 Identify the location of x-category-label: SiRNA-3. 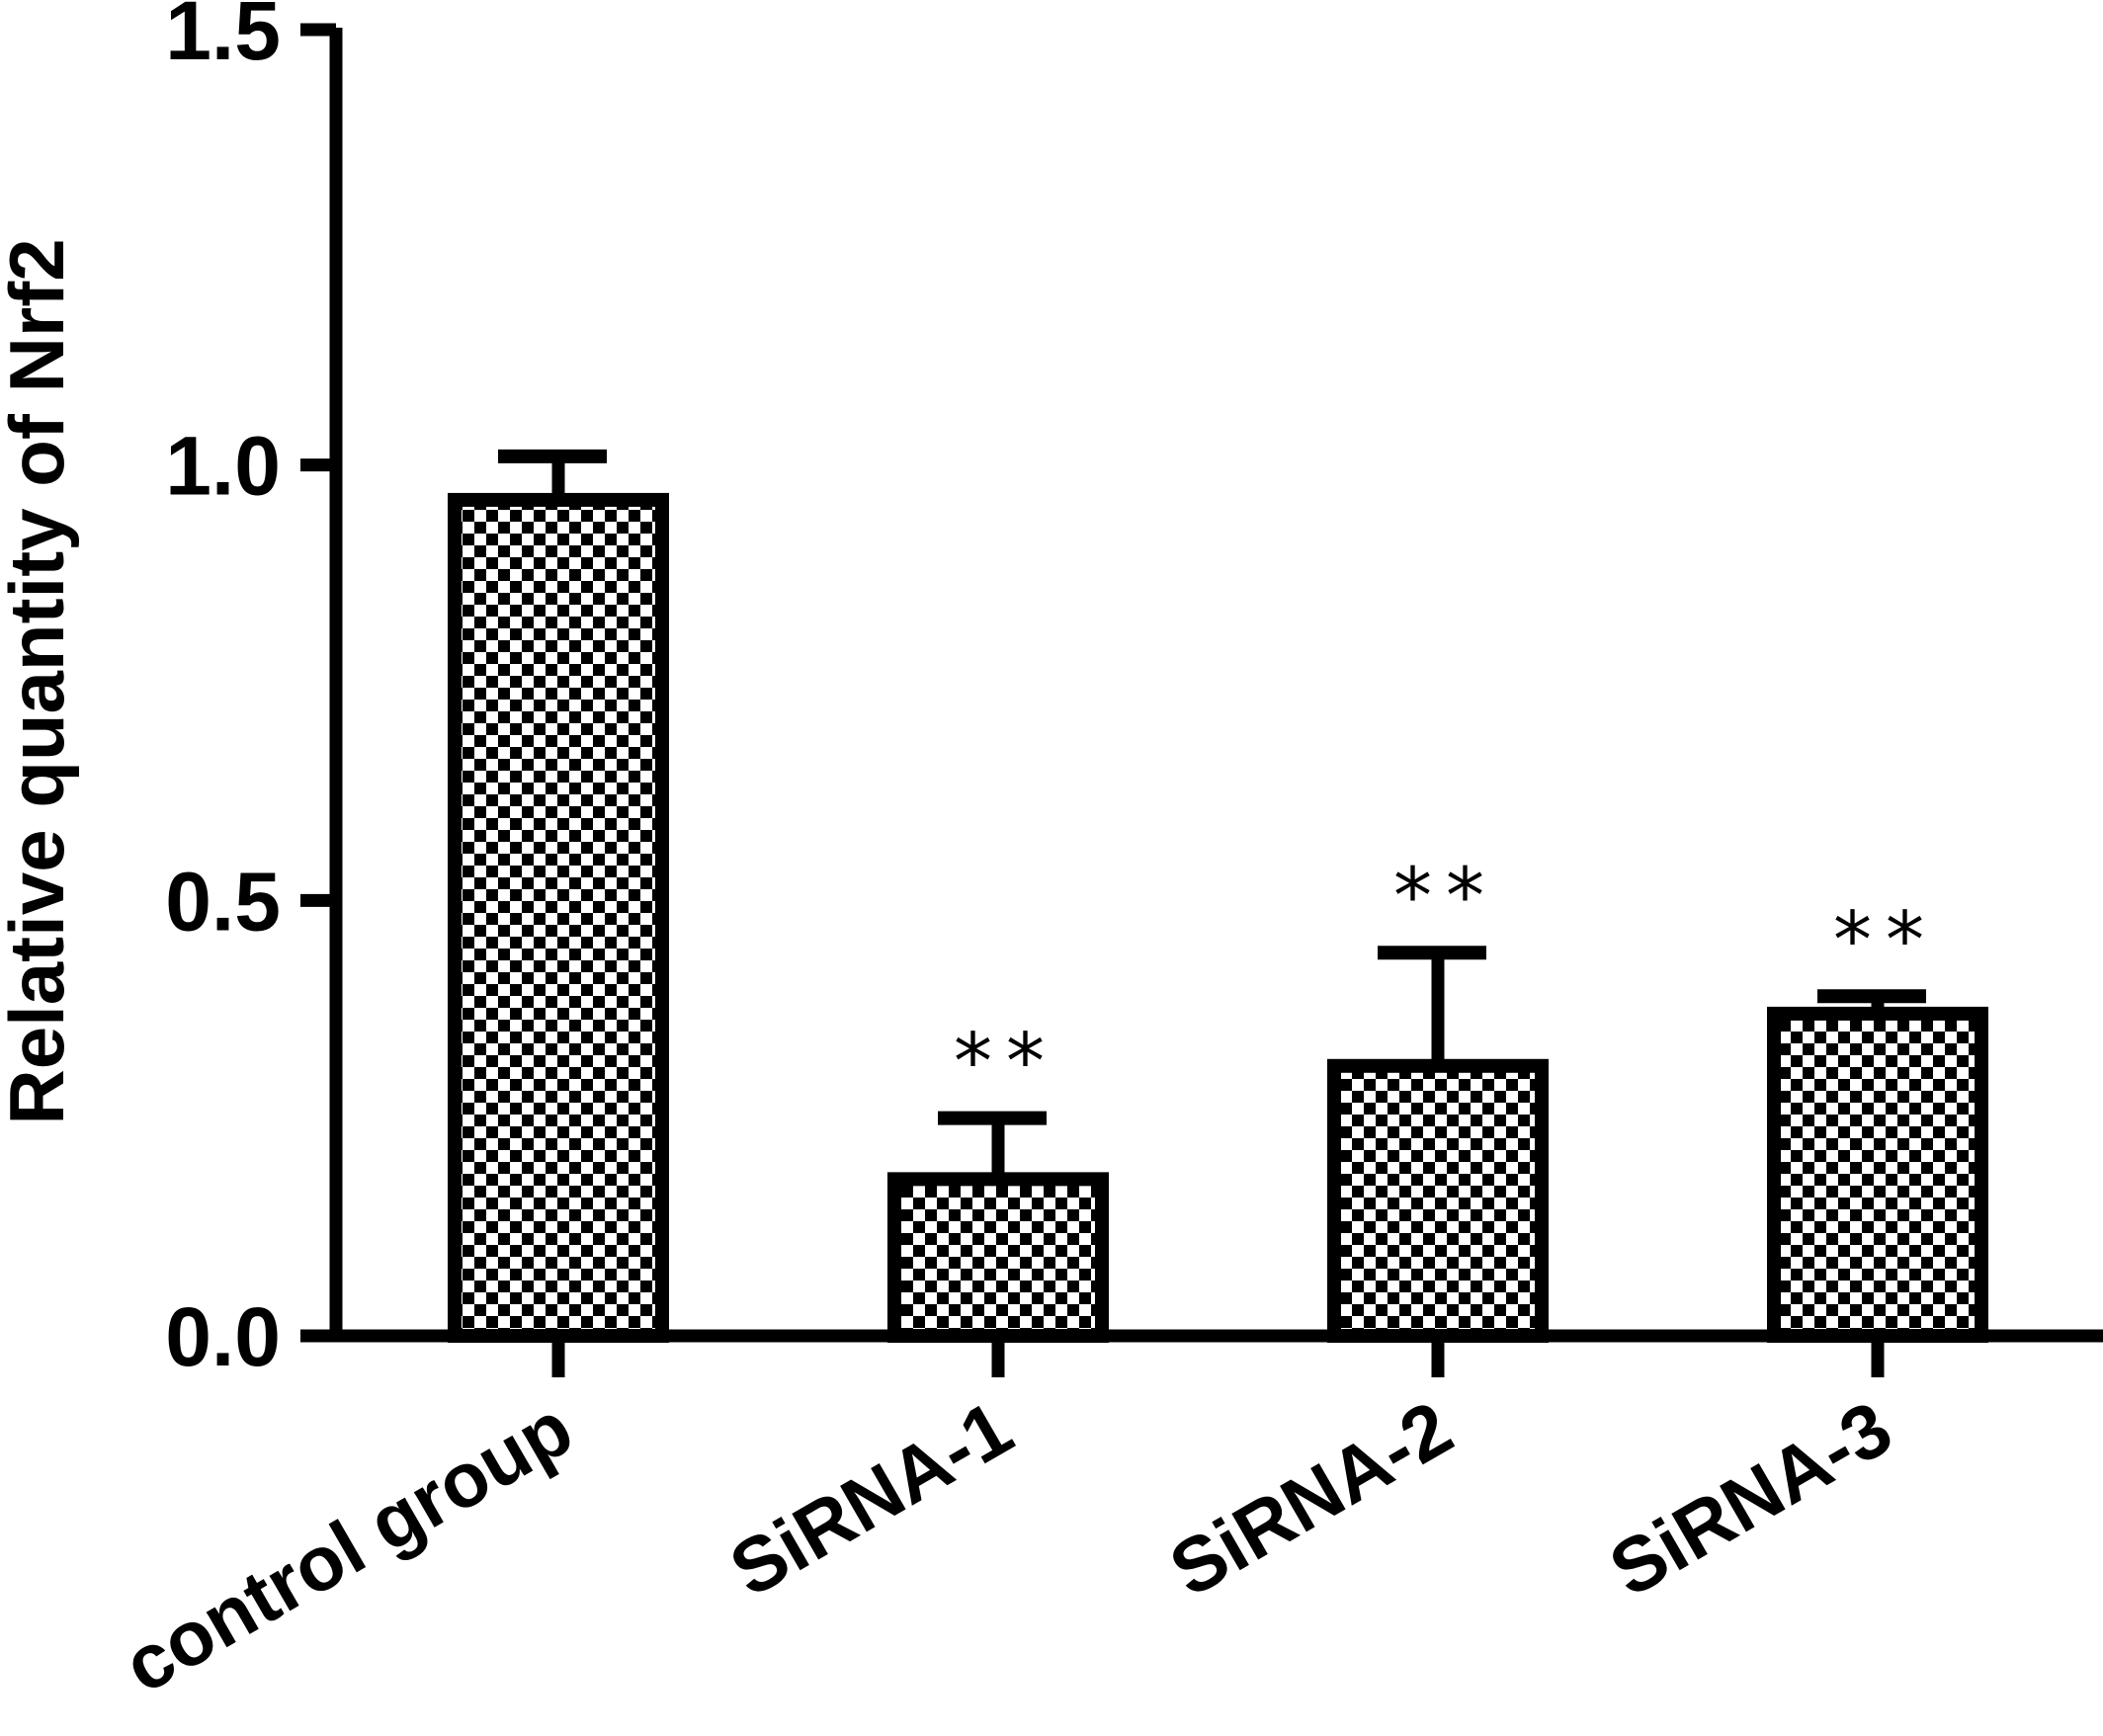
(1750, 1499).